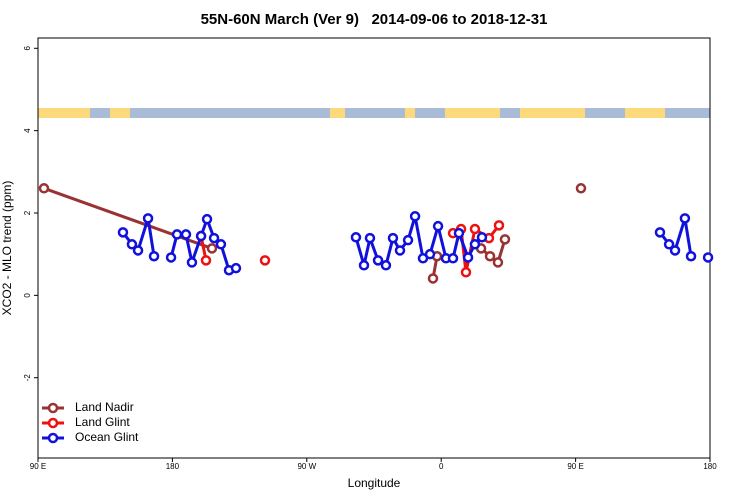 The height and width of the screenshot is (500, 750). What do you see at coordinates (102, 422) in the screenshot?
I see `legend-label: Land Glint` at bounding box center [102, 422].